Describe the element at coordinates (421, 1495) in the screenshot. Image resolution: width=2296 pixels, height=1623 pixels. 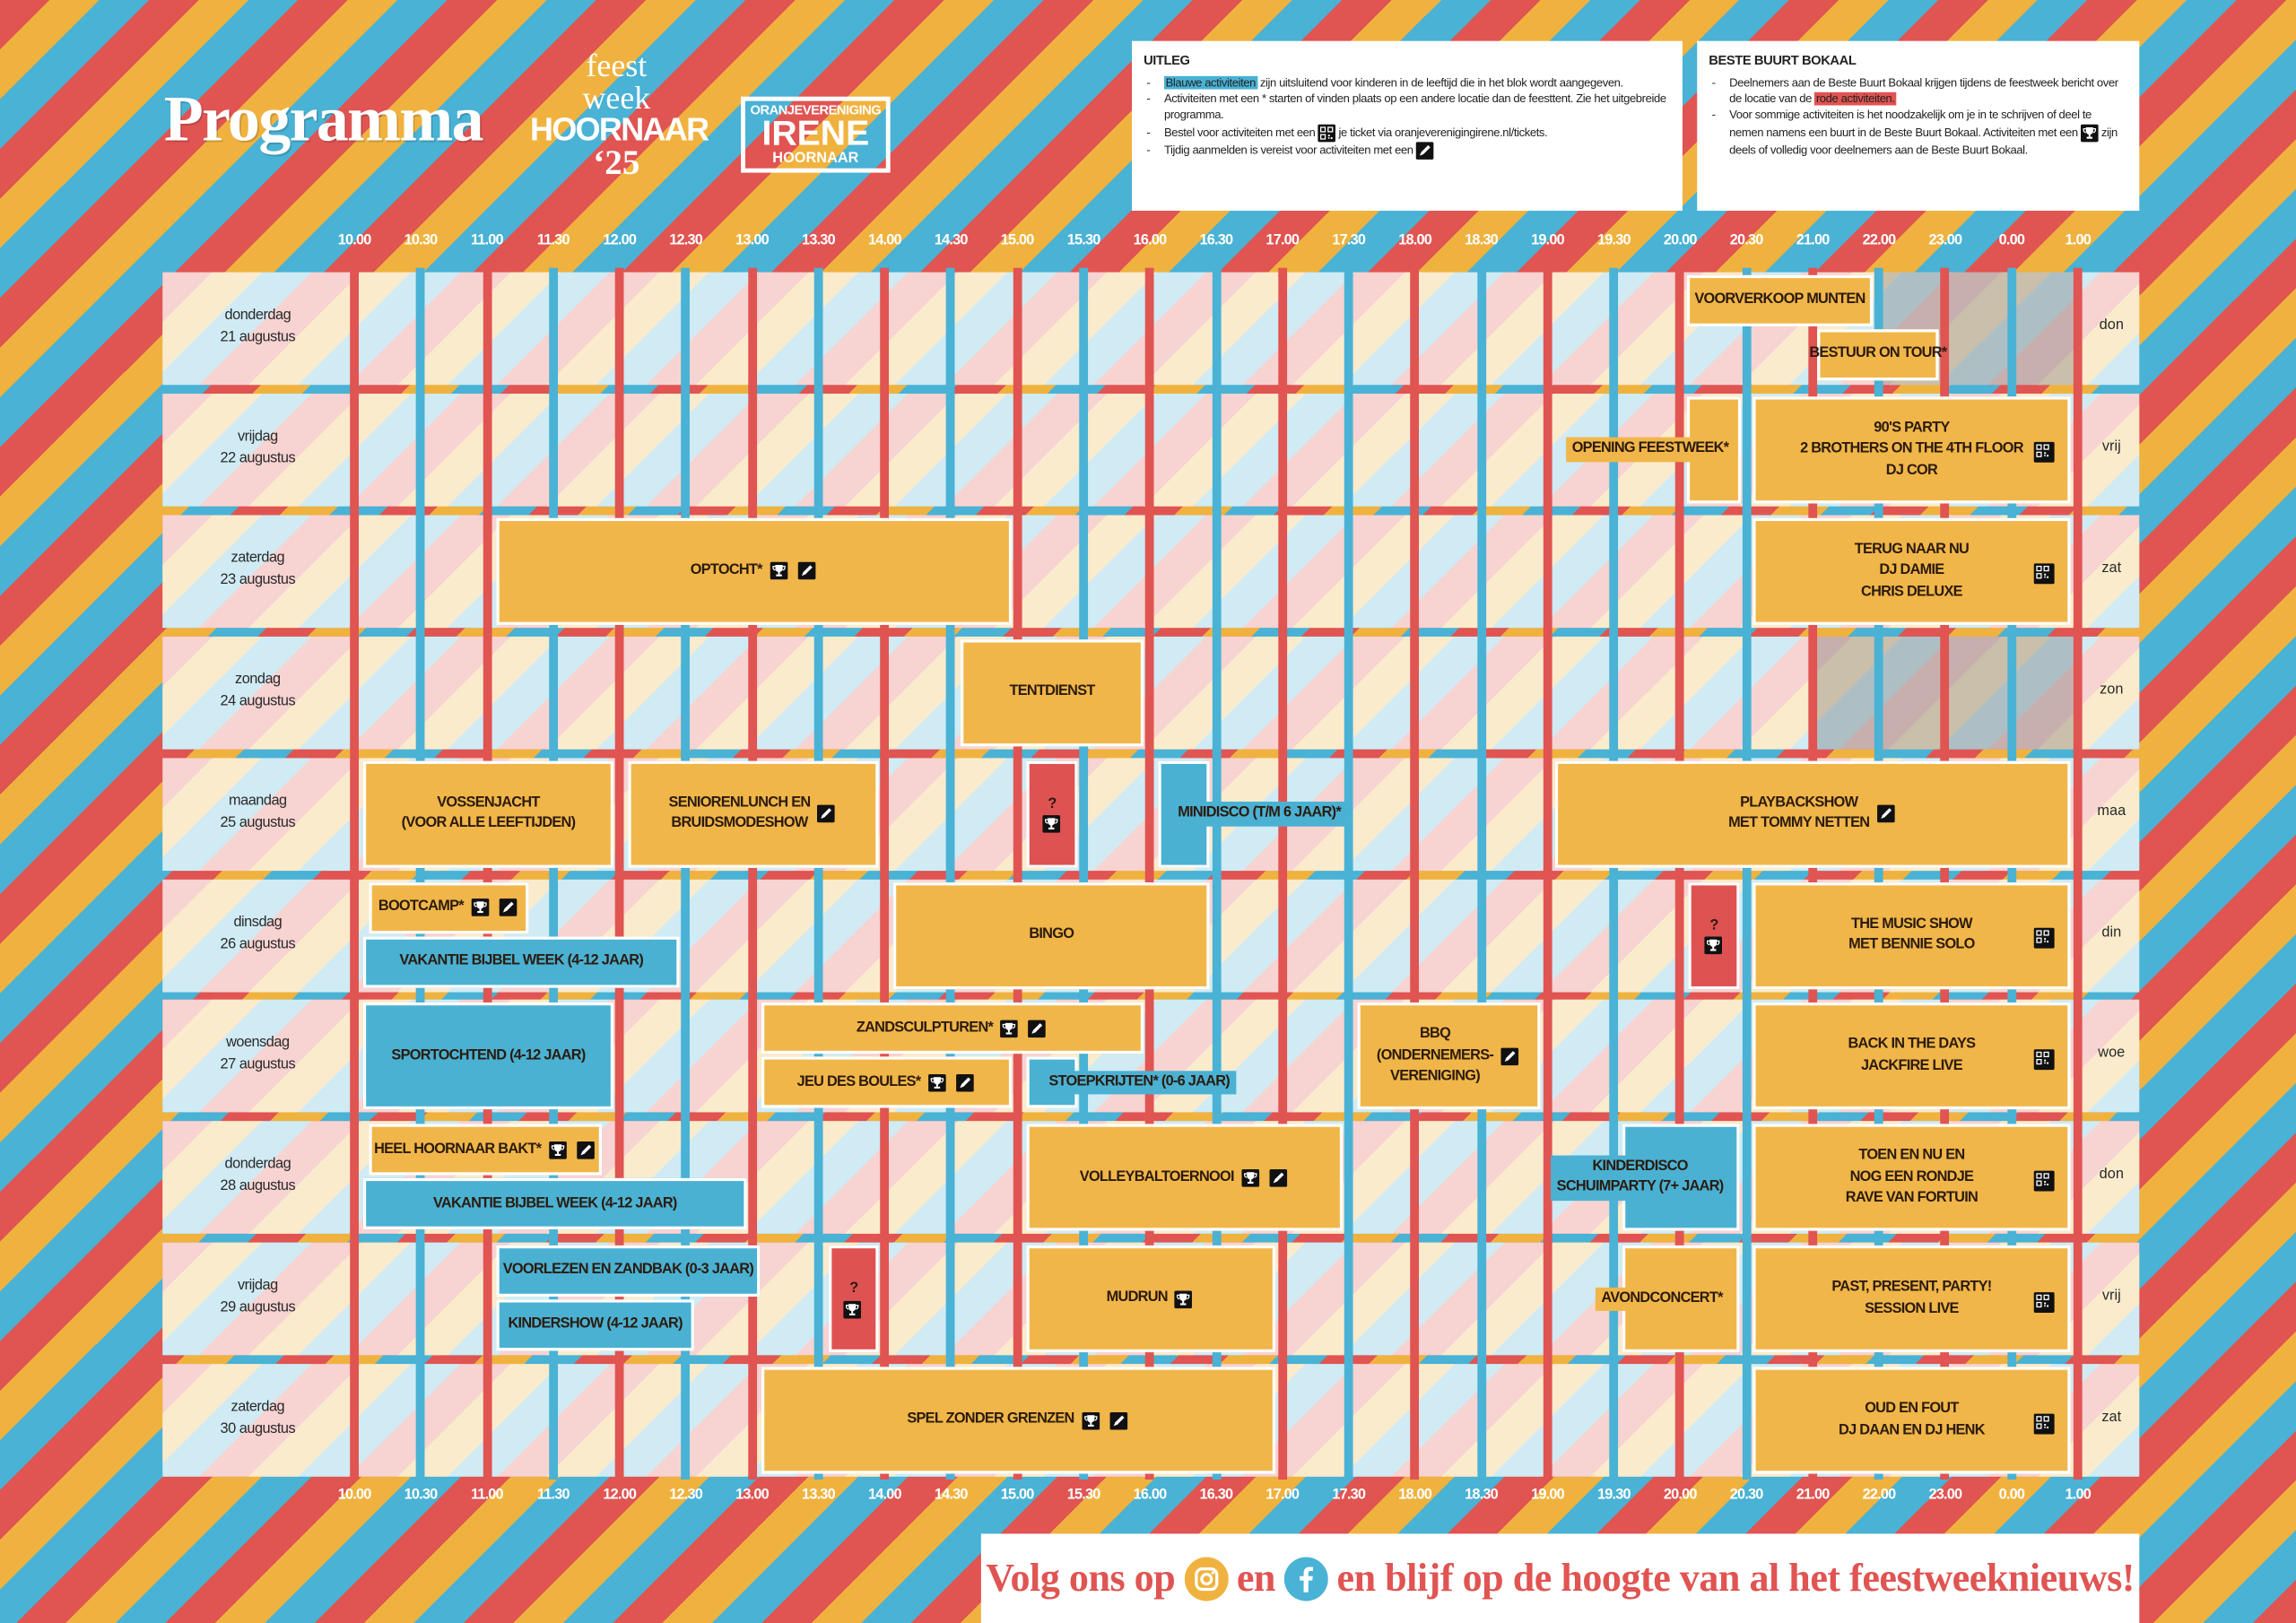
I see `time-label: 10.30` at that location.